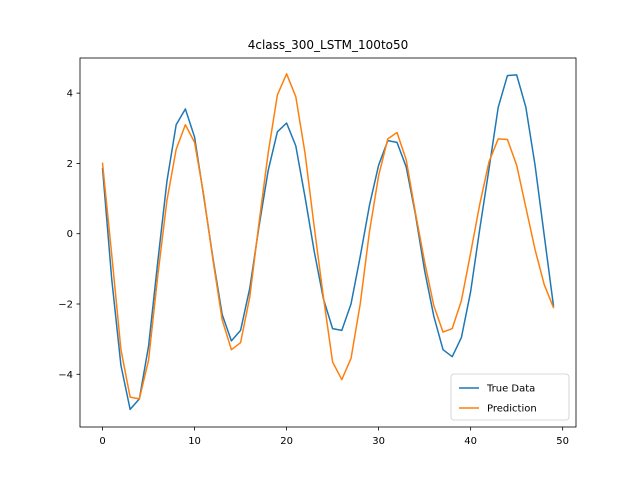  I want to click on legend-box, so click(510, 397).